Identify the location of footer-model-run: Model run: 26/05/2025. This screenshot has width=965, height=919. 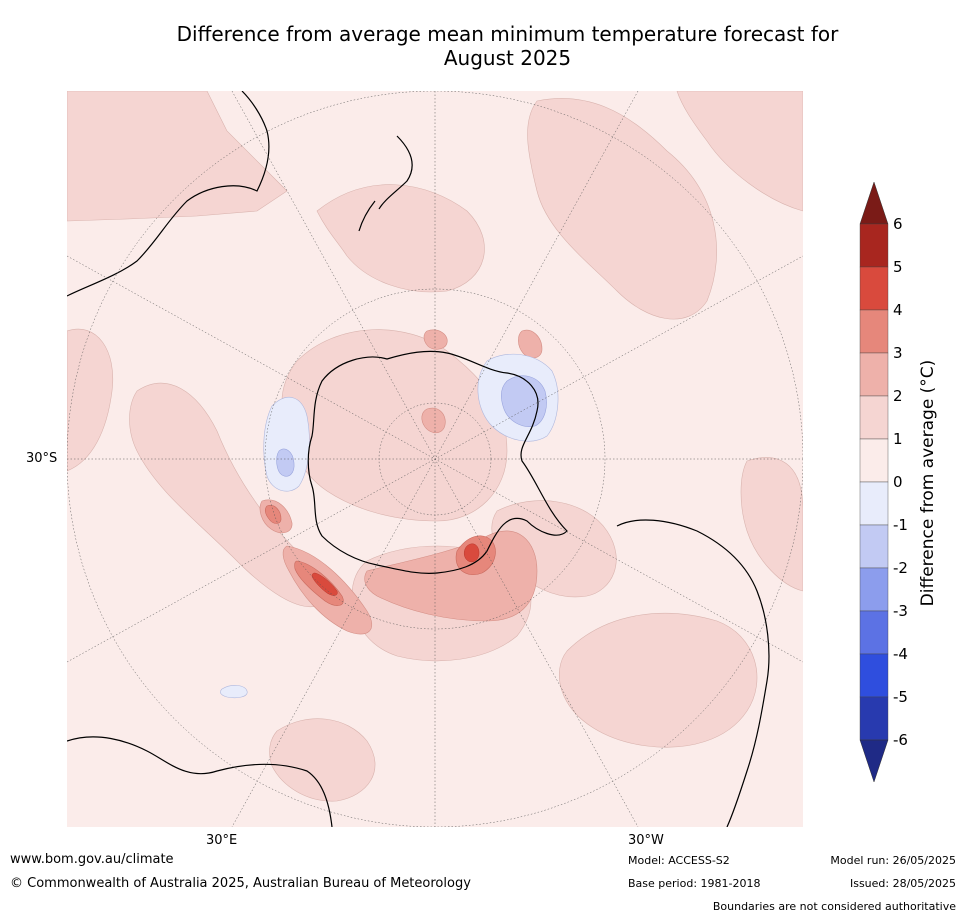
(893, 860).